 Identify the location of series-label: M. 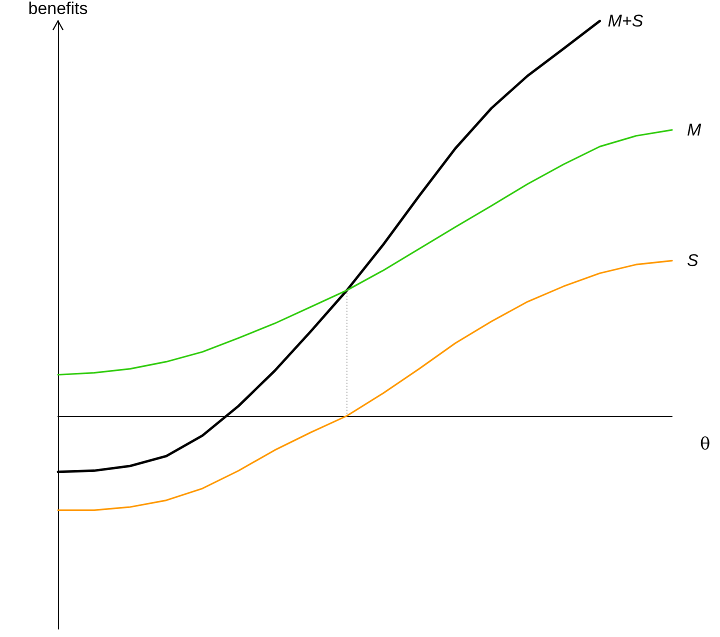
(694, 130).